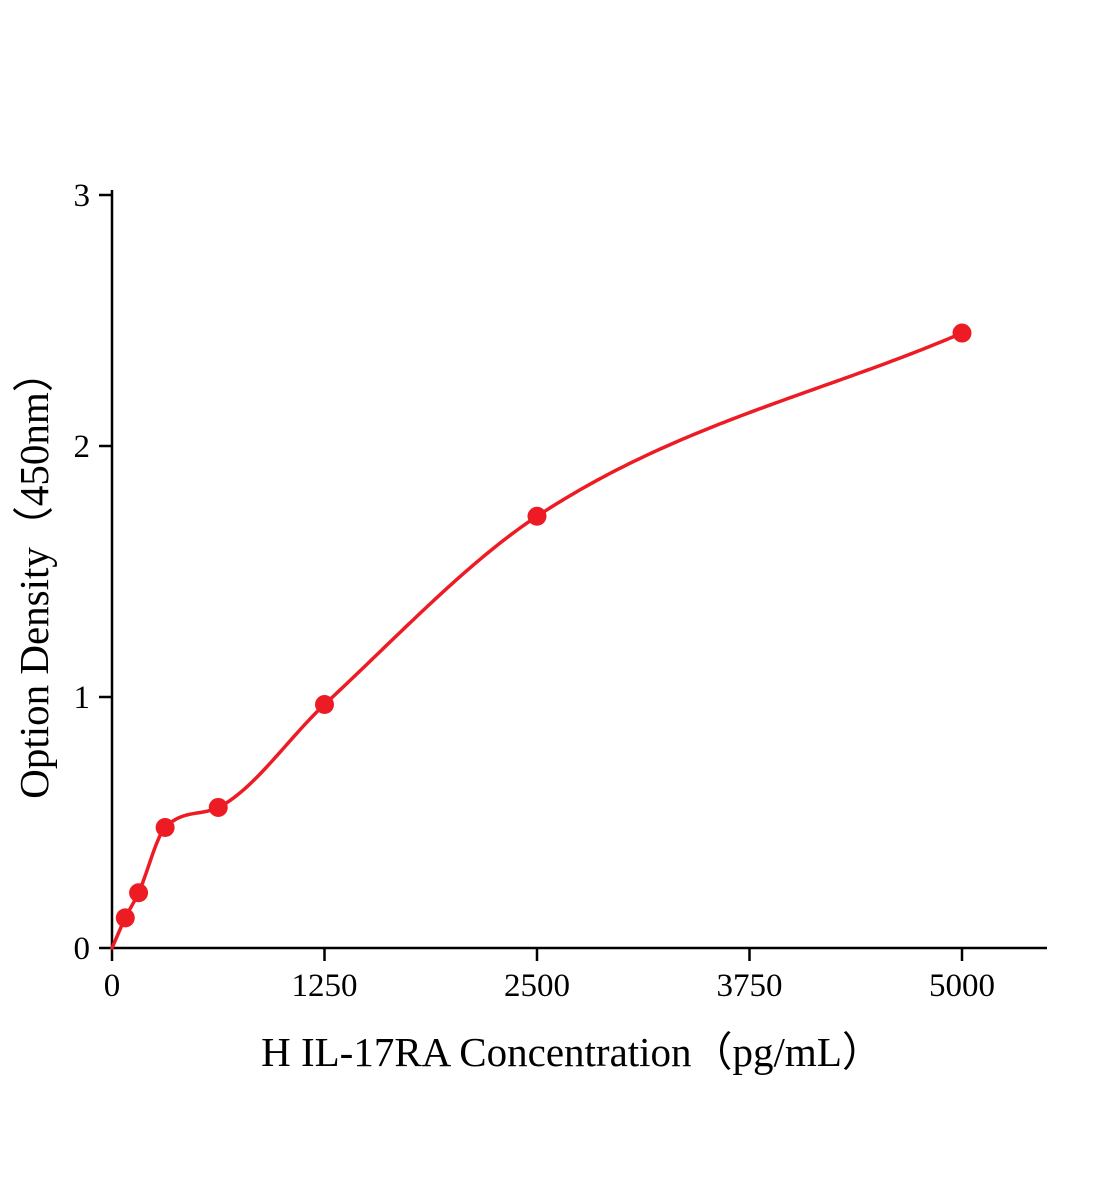  Describe the element at coordinates (34, 575) in the screenshot. I see `y-axis-title: Option Density（450nm）` at that location.